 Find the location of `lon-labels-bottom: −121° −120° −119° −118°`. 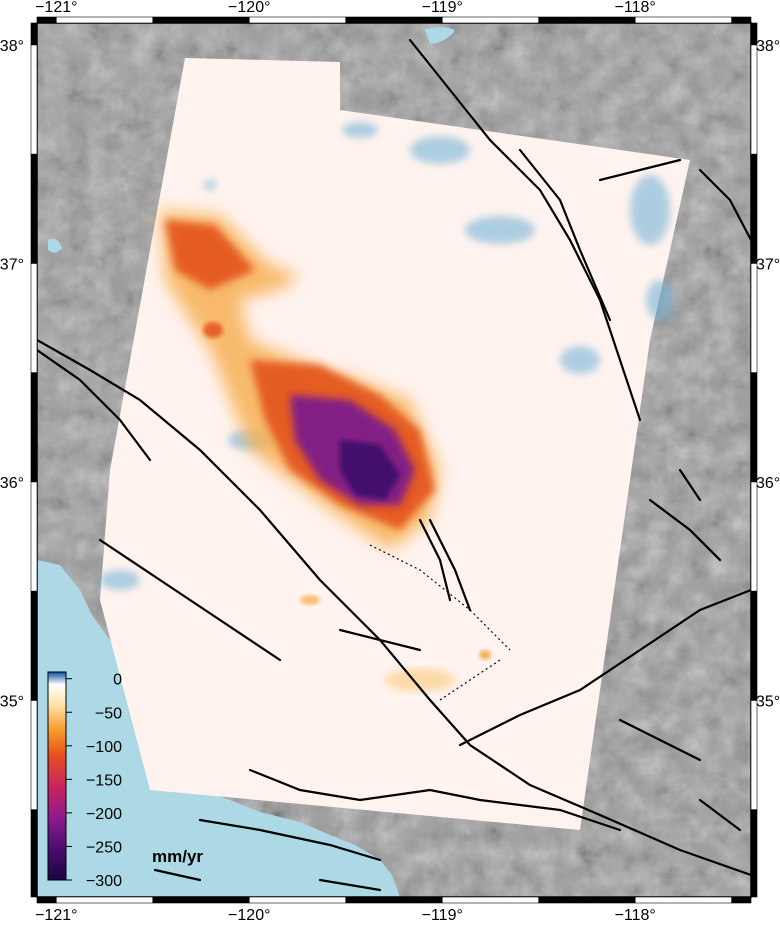

lon-labels-bottom: −121° −120° −119° −118° is located at coordinates (345, 915).